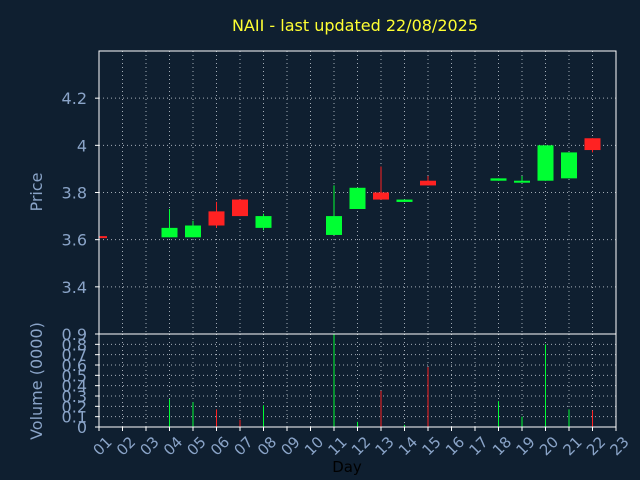 Image resolution: width=640 pixels, height=480 pixels. I want to click on x-tick-label: 13, so click(385, 446).